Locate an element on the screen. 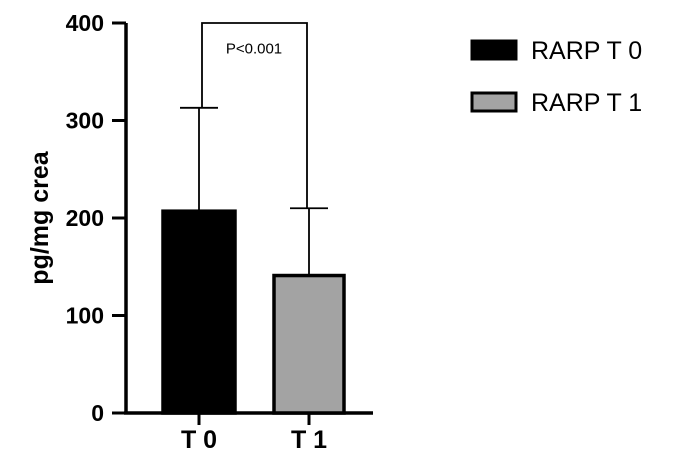  y-axis-title: pg/mg crea is located at coordinates (40, 217).